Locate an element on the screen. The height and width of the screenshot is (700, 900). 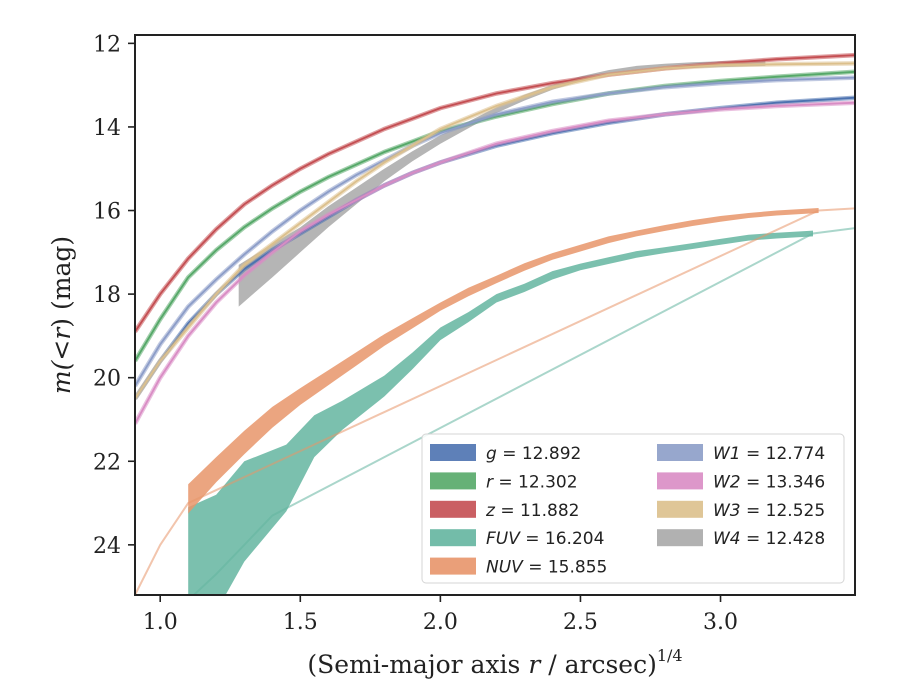
legend-swatch-w1 is located at coordinates (680, 452).